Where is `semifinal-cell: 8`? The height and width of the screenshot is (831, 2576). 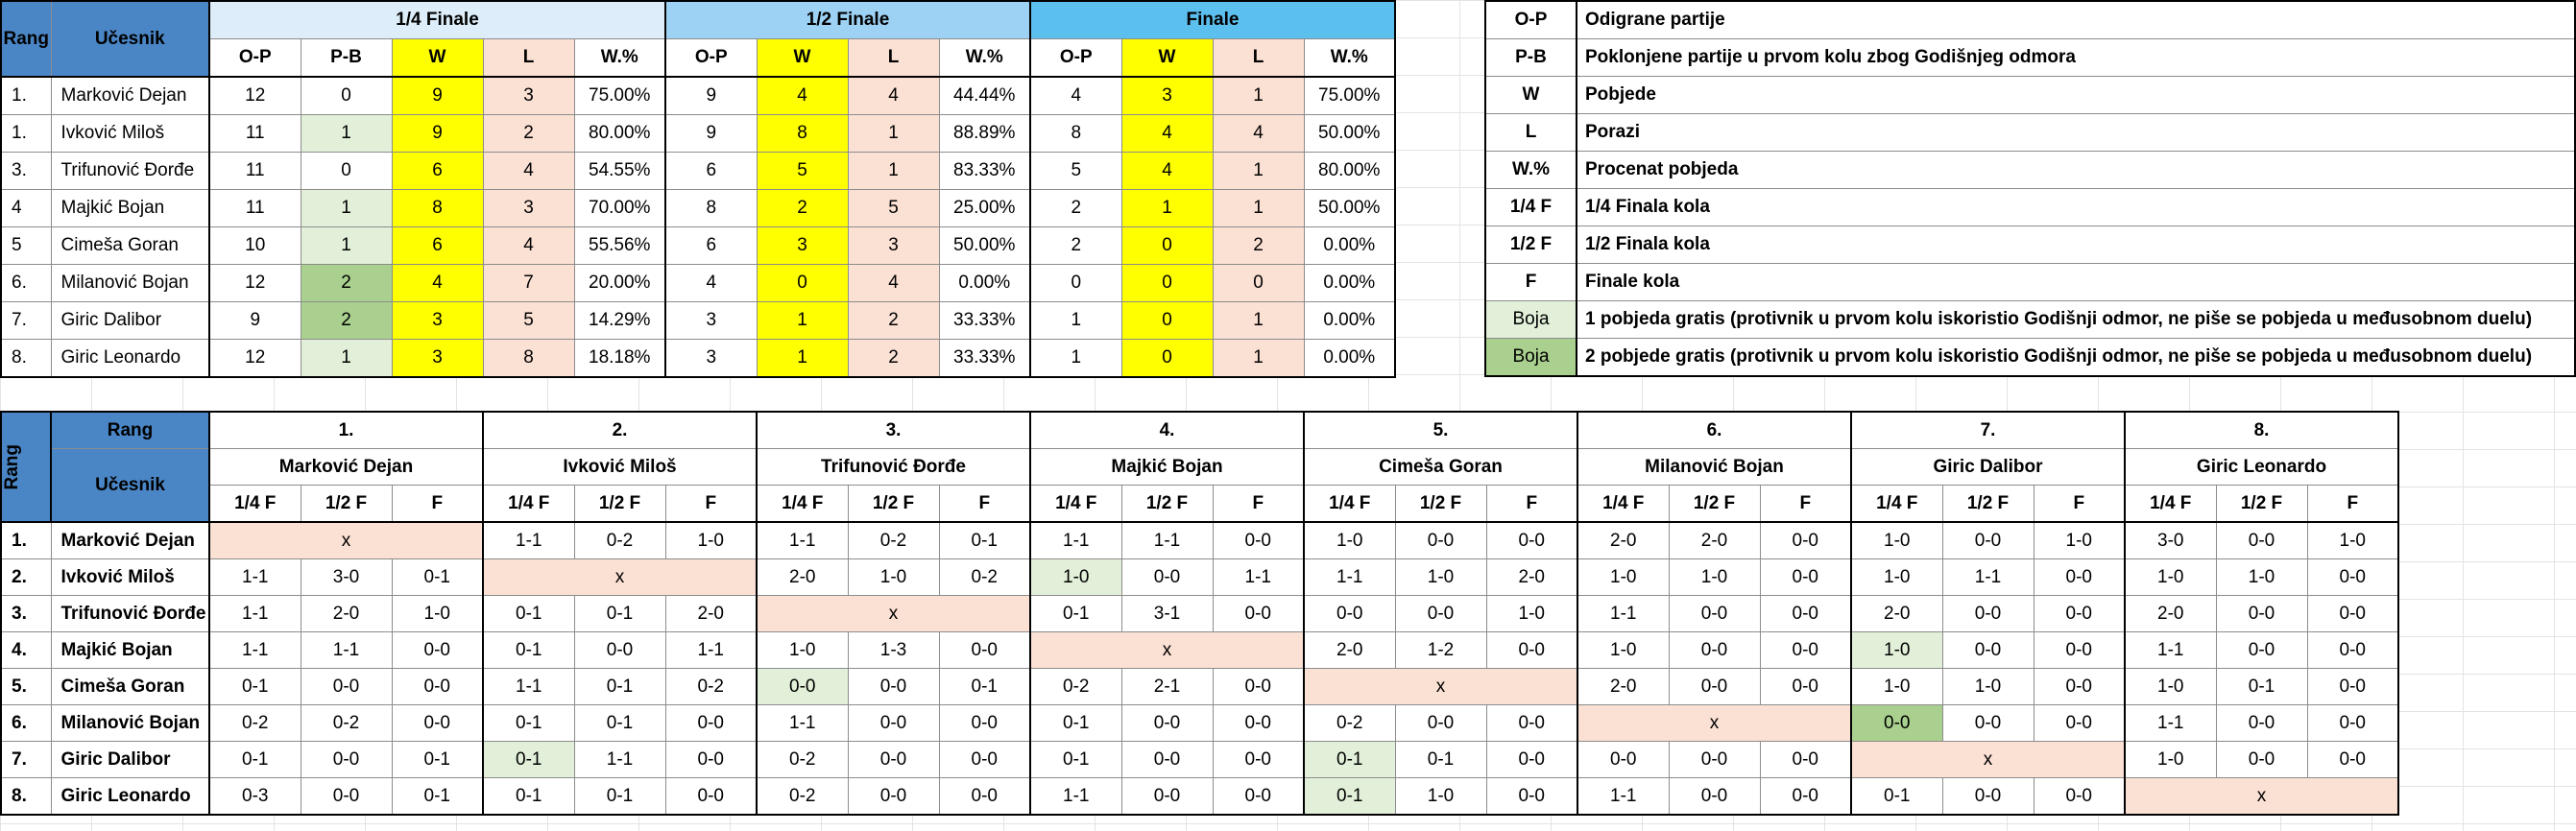 semifinal-cell: 8 is located at coordinates (802, 133).